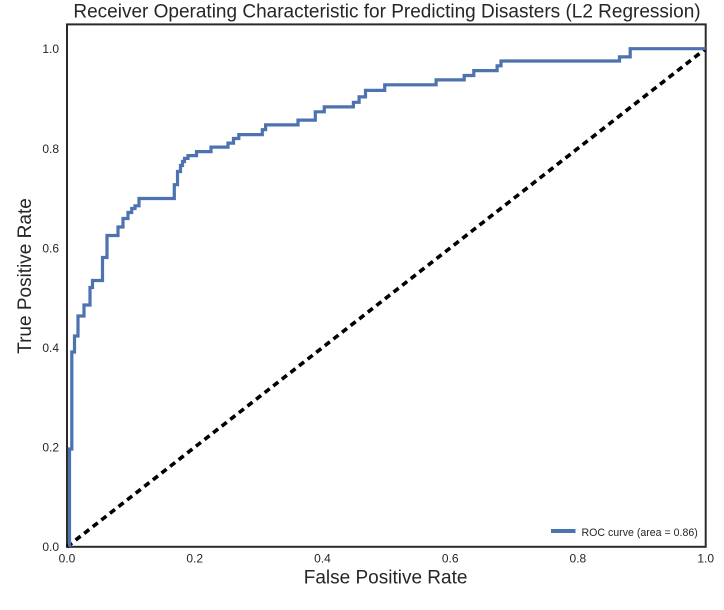  What do you see at coordinates (25, 276) in the screenshot?
I see `svg-text: True Positive Rate` at bounding box center [25, 276].